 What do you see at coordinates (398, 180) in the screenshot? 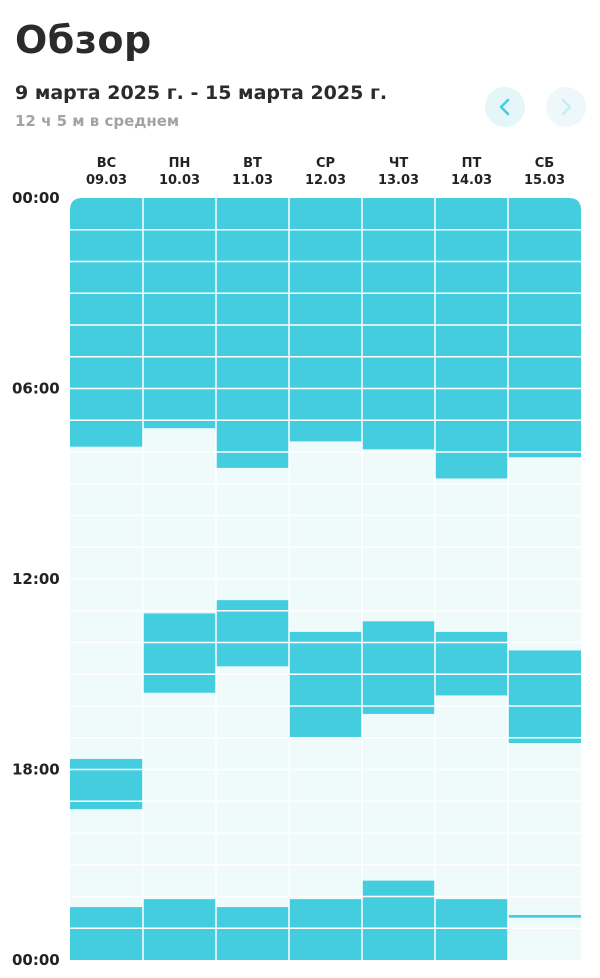
I see `day-date-label: 13.03` at bounding box center [398, 180].